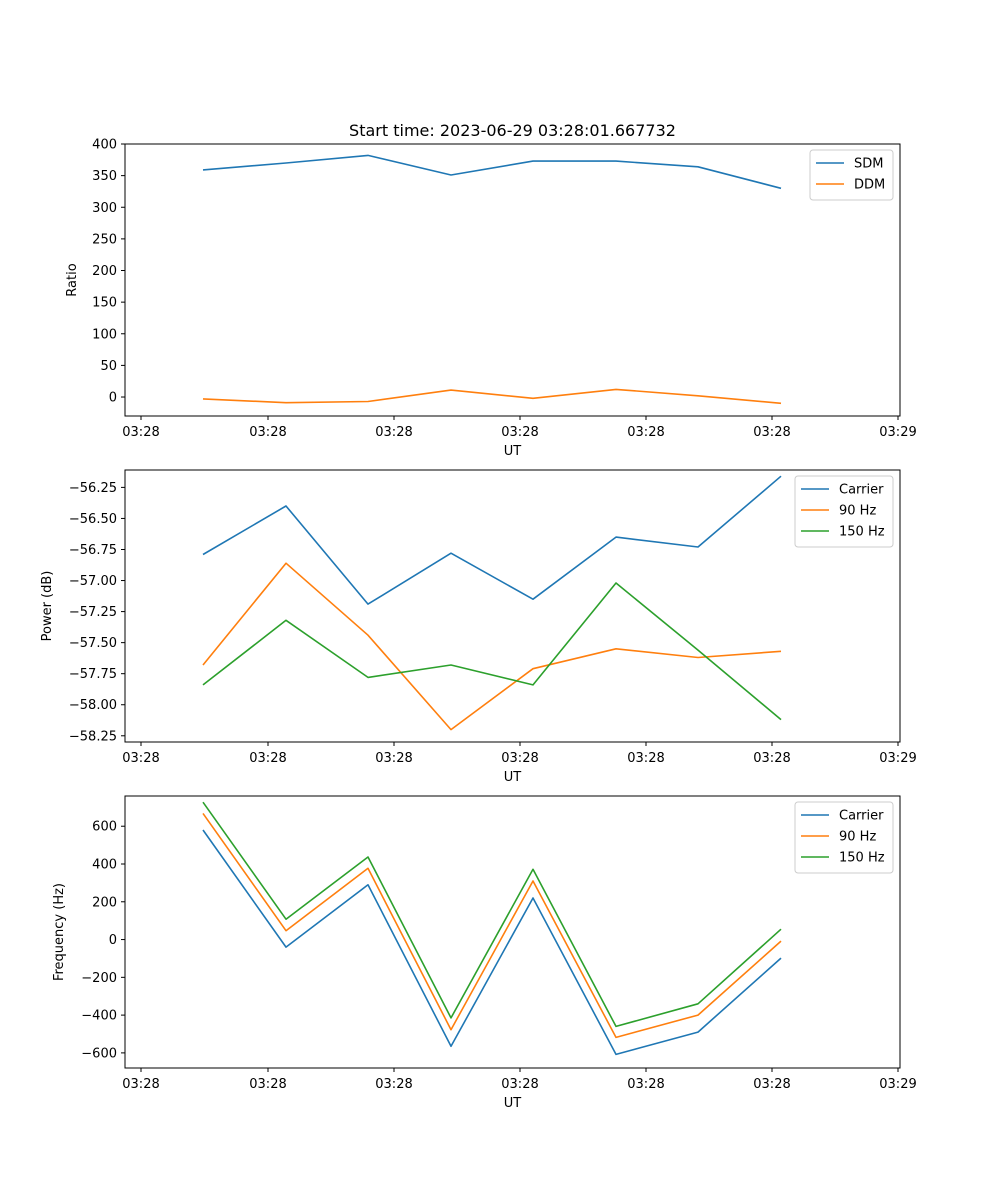  Describe the element at coordinates (93, 705) in the screenshot. I see `y-tick-label: −58.00` at that location.